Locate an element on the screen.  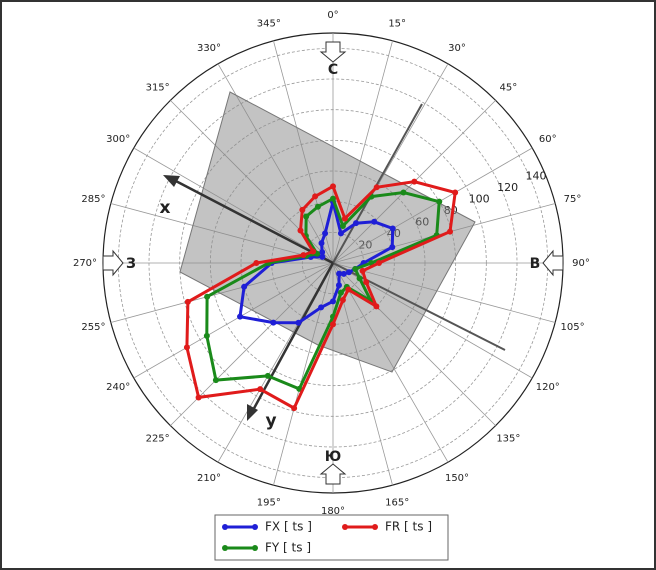
theta-tick-label: 270° is located at coordinates (85, 263).